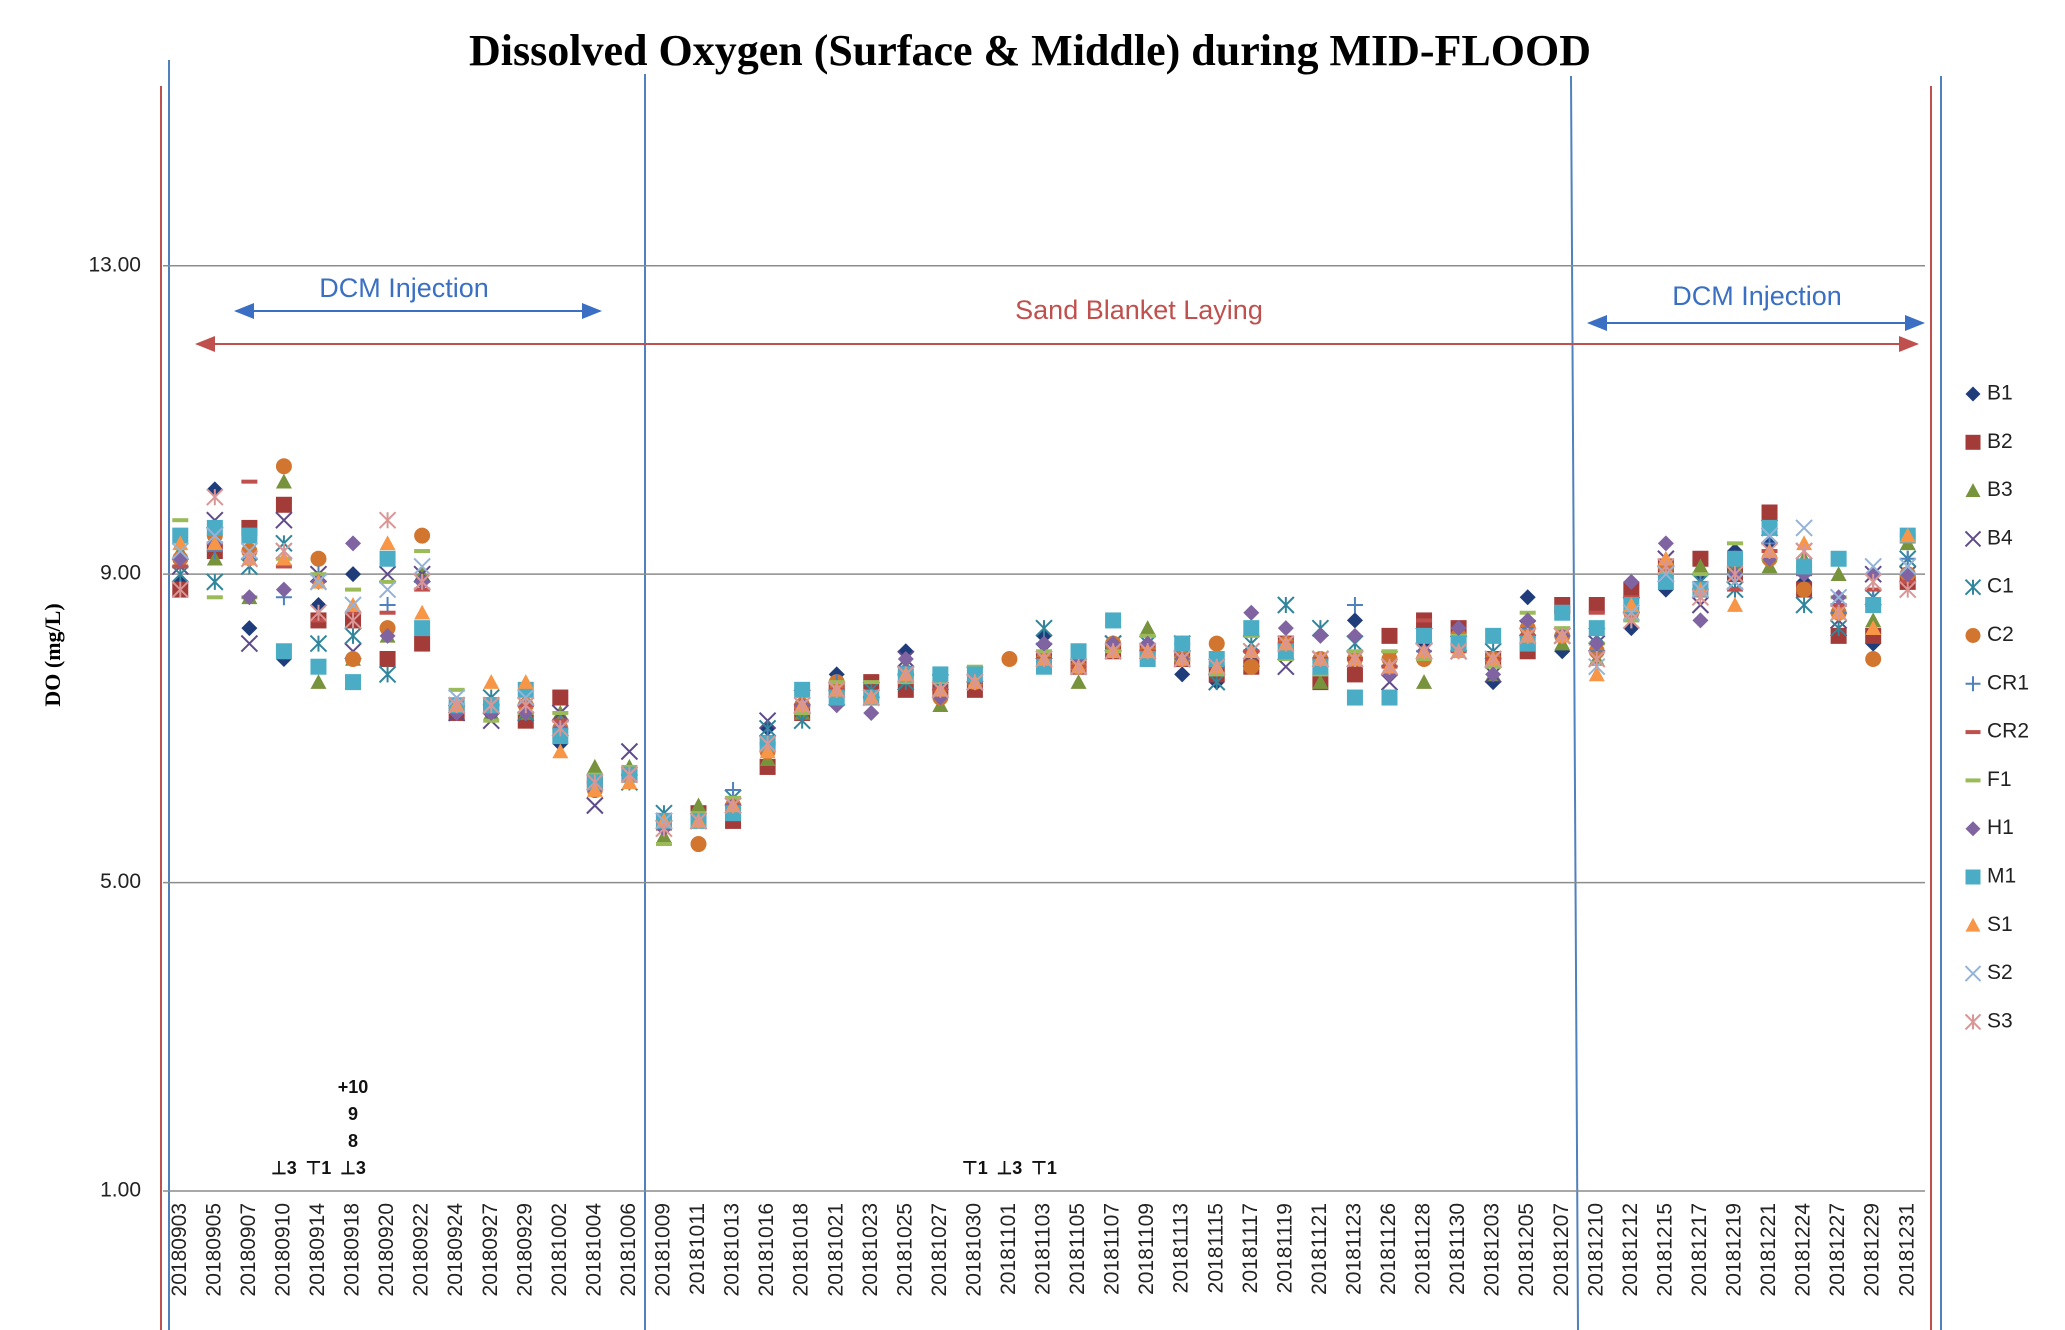  Describe the element at coordinates (120, 1190) in the screenshot. I see `y-tick-label: 1.00` at that location.